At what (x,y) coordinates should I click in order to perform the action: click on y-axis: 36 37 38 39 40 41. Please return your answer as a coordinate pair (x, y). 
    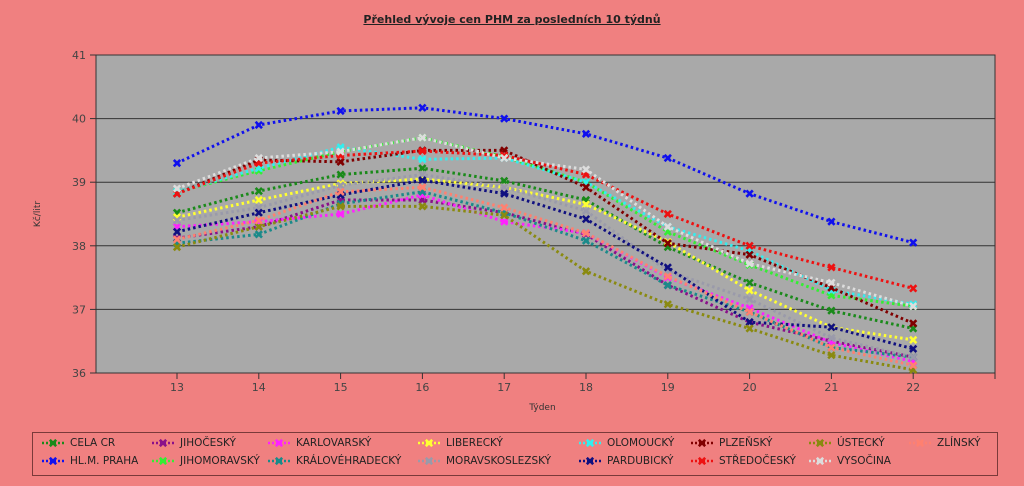
    Looking at the image, I should click on (84, 214).